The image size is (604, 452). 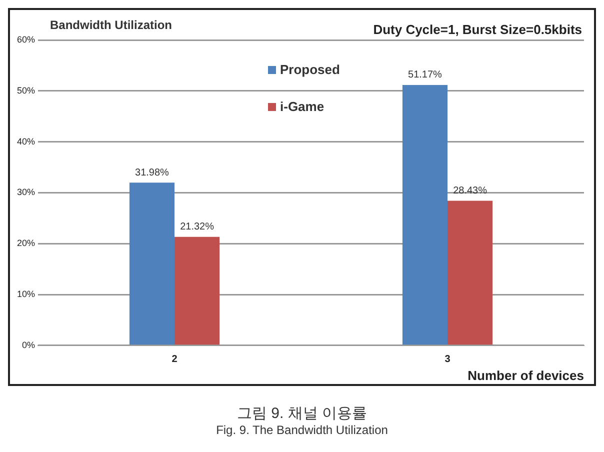 What do you see at coordinates (526, 375) in the screenshot?
I see `x-axis-title: Number of devices` at bounding box center [526, 375].